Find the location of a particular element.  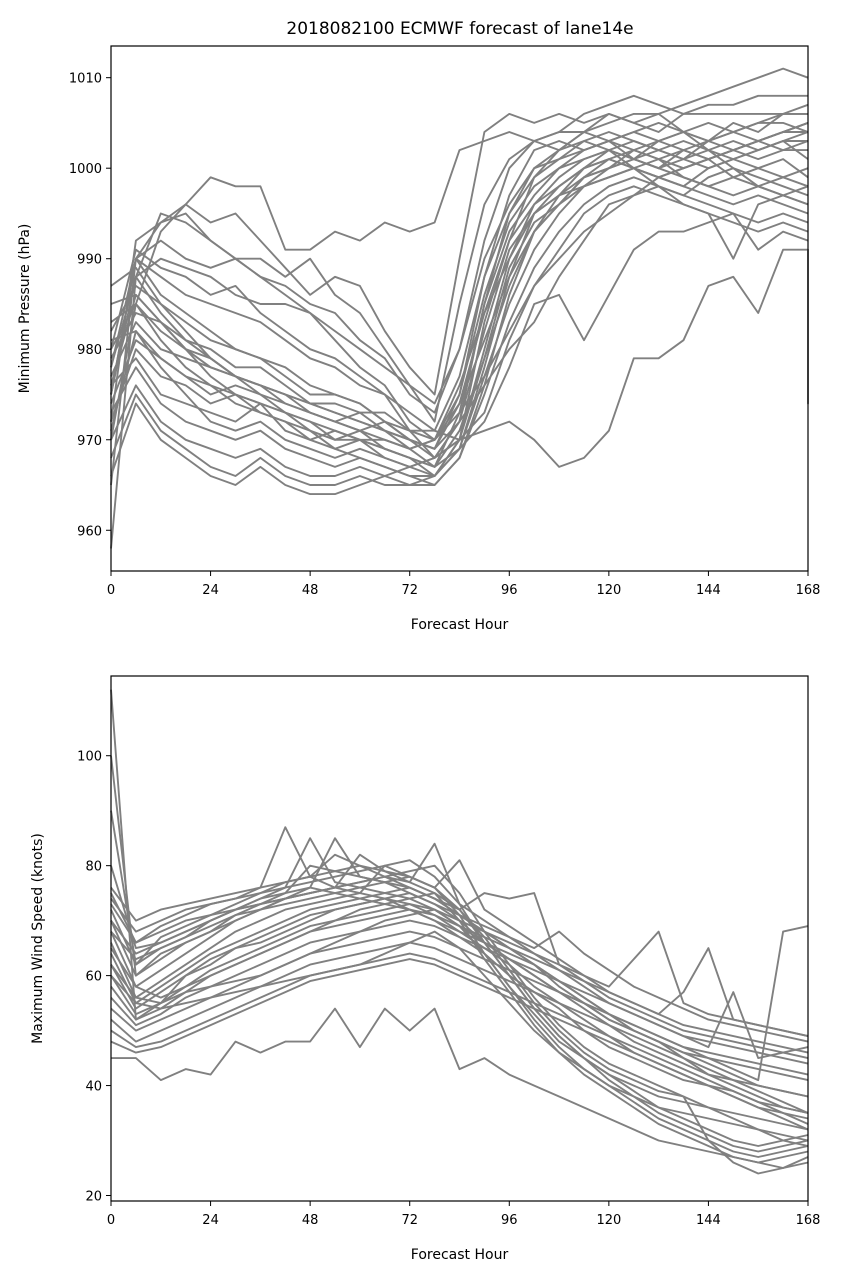

wind-y-tick-label: 60 is located at coordinates (93, 977).